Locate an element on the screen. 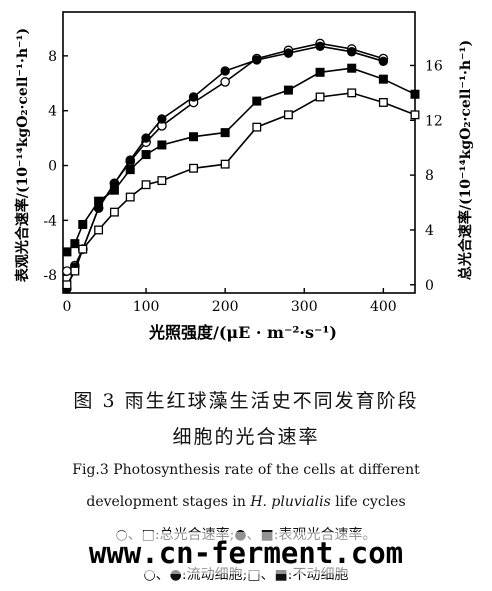 The image size is (492, 591). x-tick-label: 0 is located at coordinates (66, 307).